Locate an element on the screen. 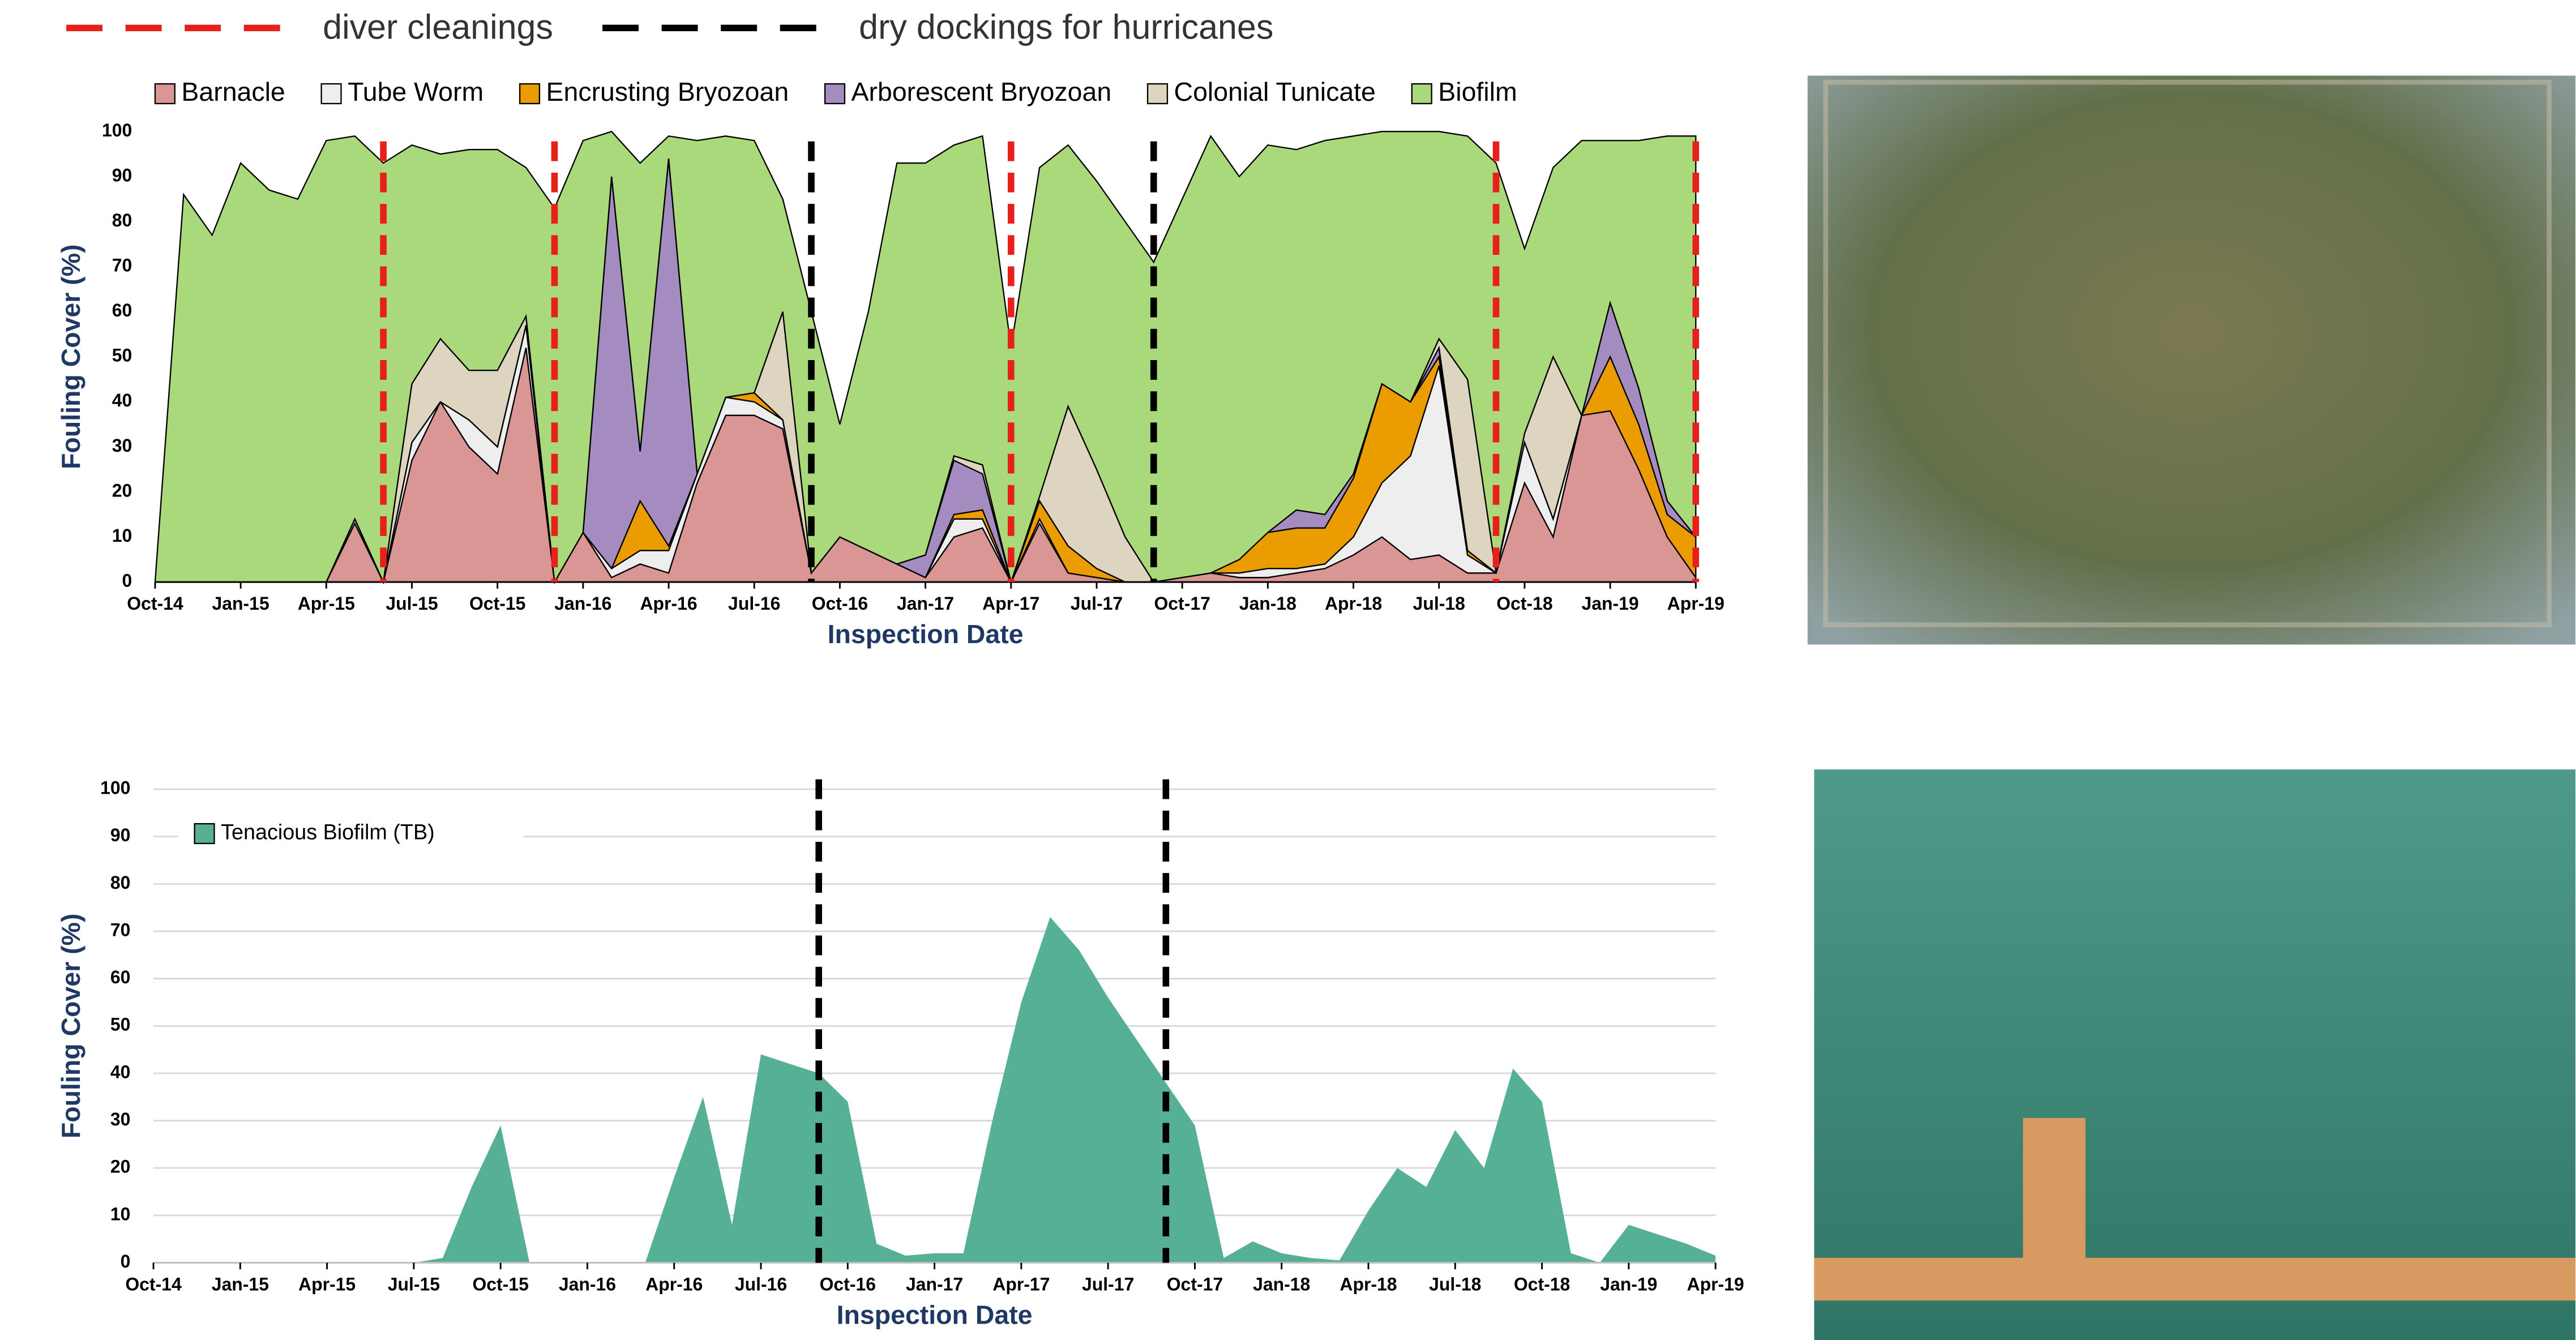 The width and height of the screenshot is (2576, 1340). legend-label: Arborescent Bryozoan is located at coordinates (981, 91).